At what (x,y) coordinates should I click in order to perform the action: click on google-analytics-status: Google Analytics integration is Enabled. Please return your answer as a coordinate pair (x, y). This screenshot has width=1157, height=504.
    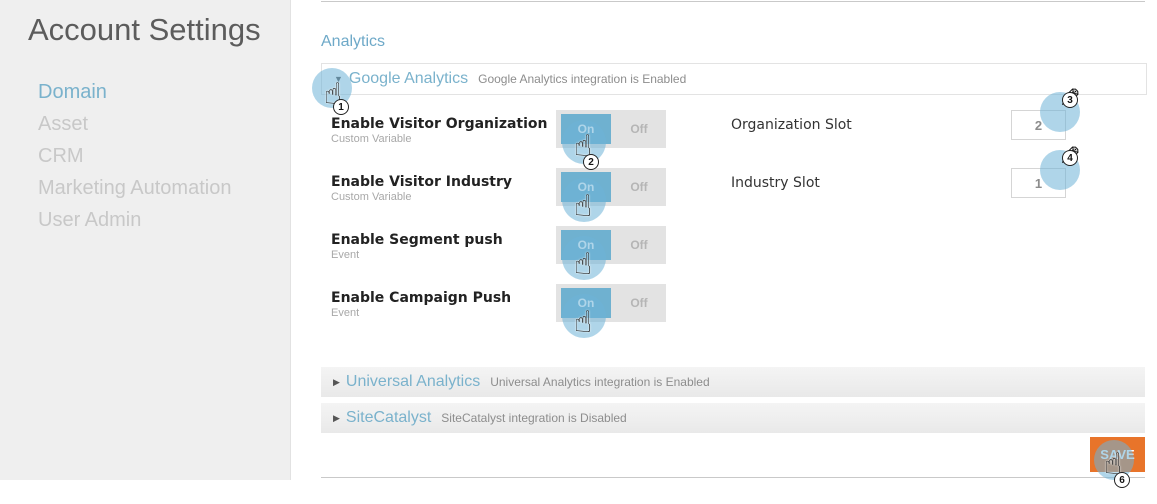
    Looking at the image, I should click on (582, 79).